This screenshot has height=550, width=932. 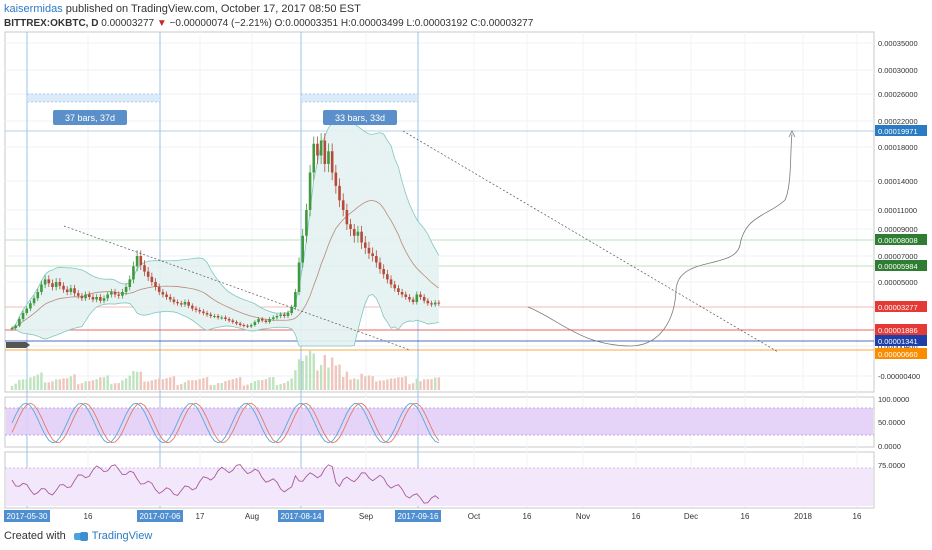 What do you see at coordinates (660, 240) in the screenshot?
I see `projection-path` at bounding box center [660, 240].